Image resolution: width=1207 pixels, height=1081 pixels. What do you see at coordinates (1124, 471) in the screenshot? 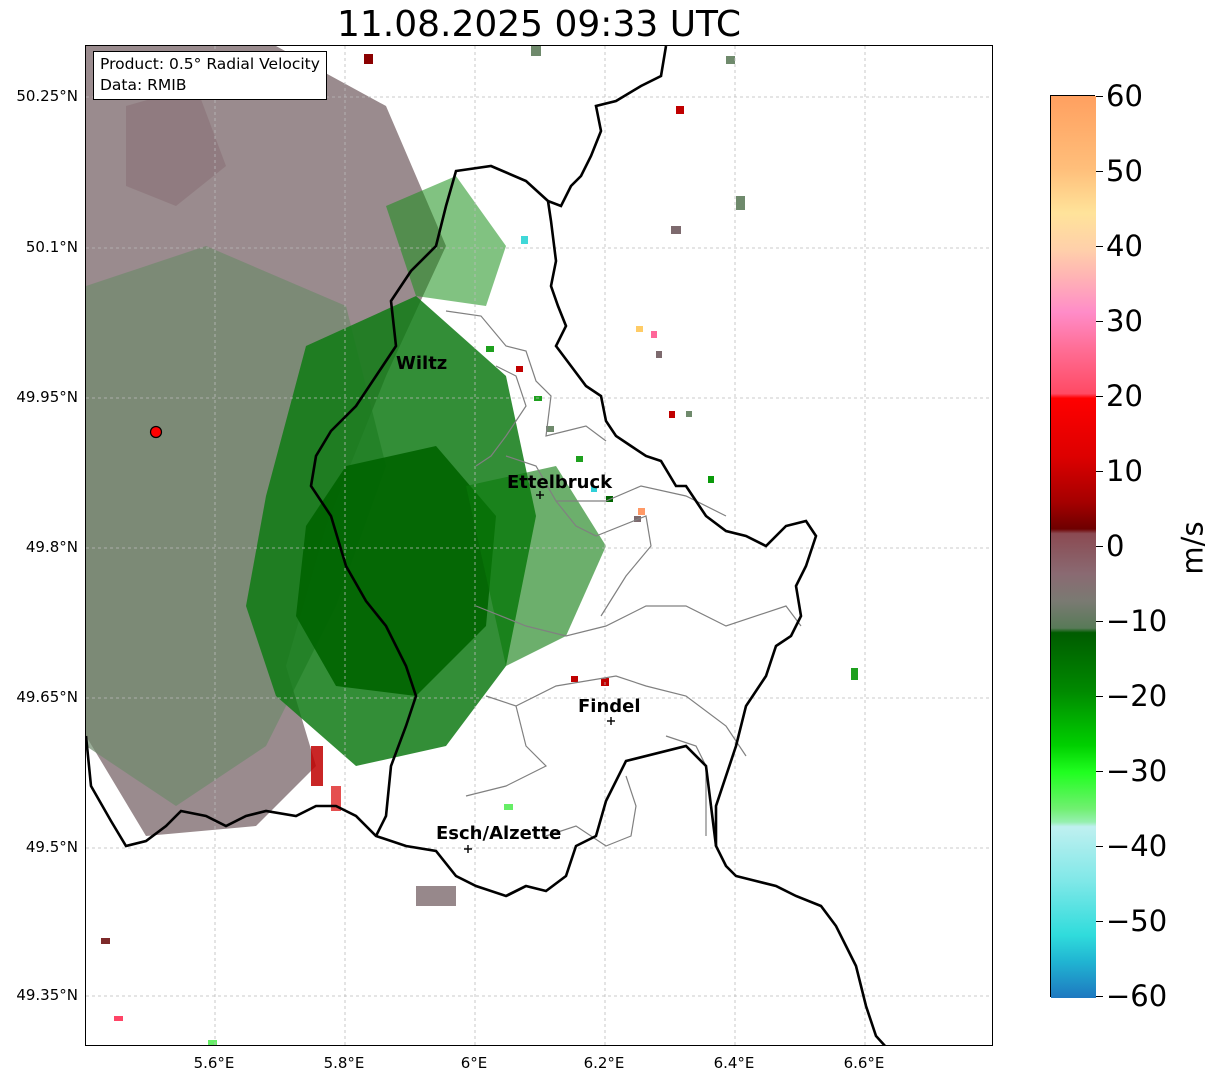
I see `colorbar-tick-label: 10` at bounding box center [1124, 471].